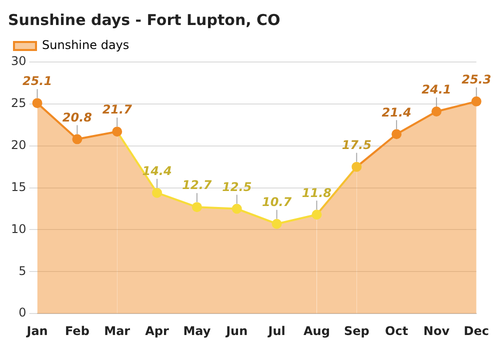 The image size is (500, 350). I want to click on chart-title: Sunshine days - Fort Lupton, CO, so click(144, 19).